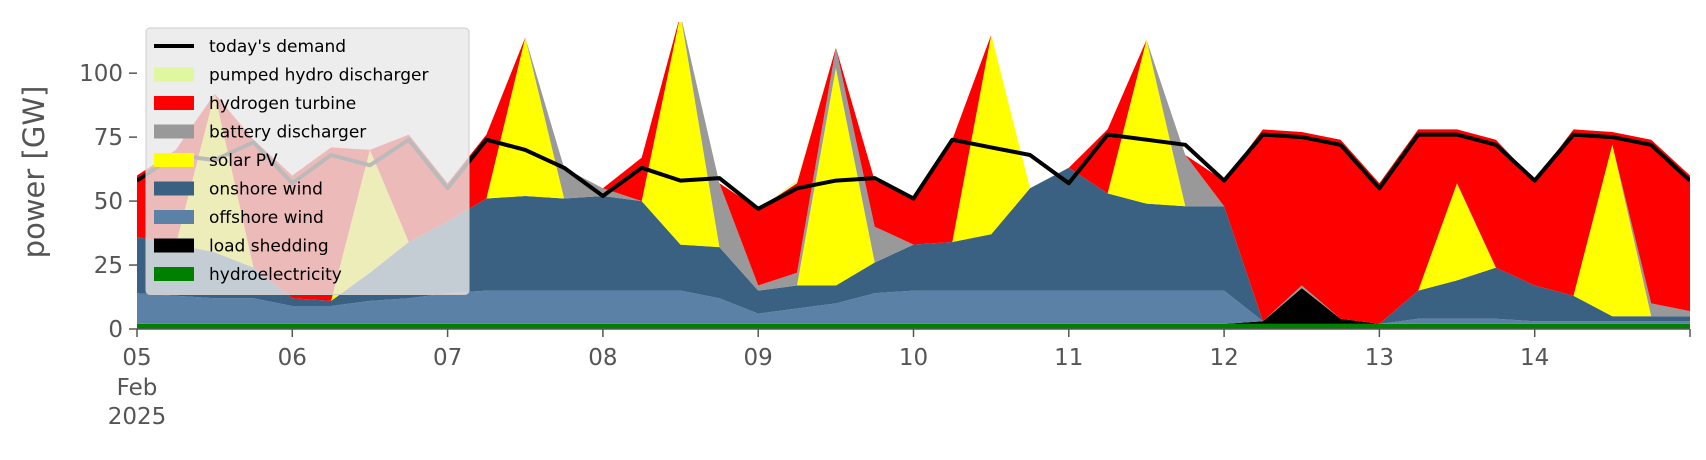 The width and height of the screenshot is (1706, 460). What do you see at coordinates (602, 358) in the screenshot?
I see `x-tick-label: 08` at bounding box center [602, 358].